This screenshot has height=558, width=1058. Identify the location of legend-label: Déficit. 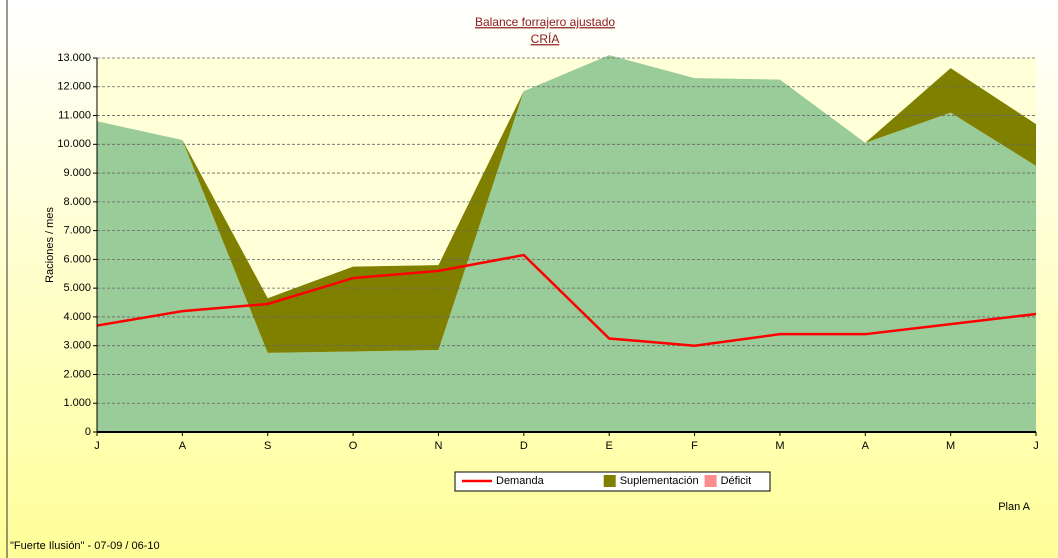
(736, 481).